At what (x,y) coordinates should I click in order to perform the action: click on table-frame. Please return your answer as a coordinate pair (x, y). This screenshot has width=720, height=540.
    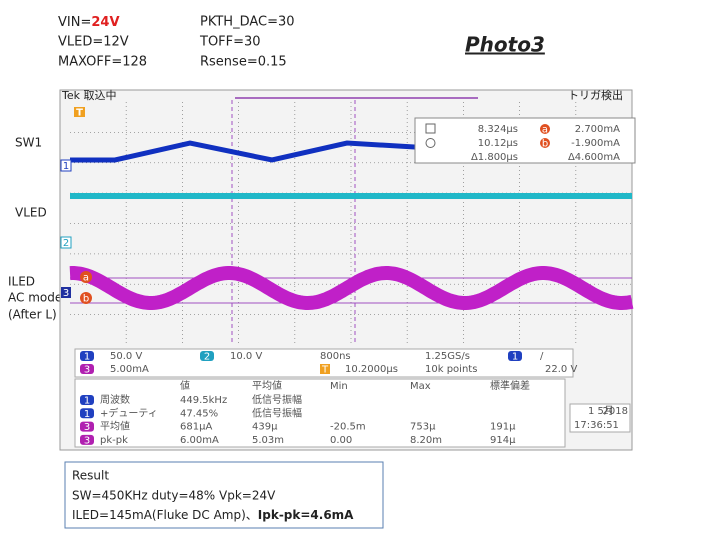
    Looking at the image, I should click on (320, 413).